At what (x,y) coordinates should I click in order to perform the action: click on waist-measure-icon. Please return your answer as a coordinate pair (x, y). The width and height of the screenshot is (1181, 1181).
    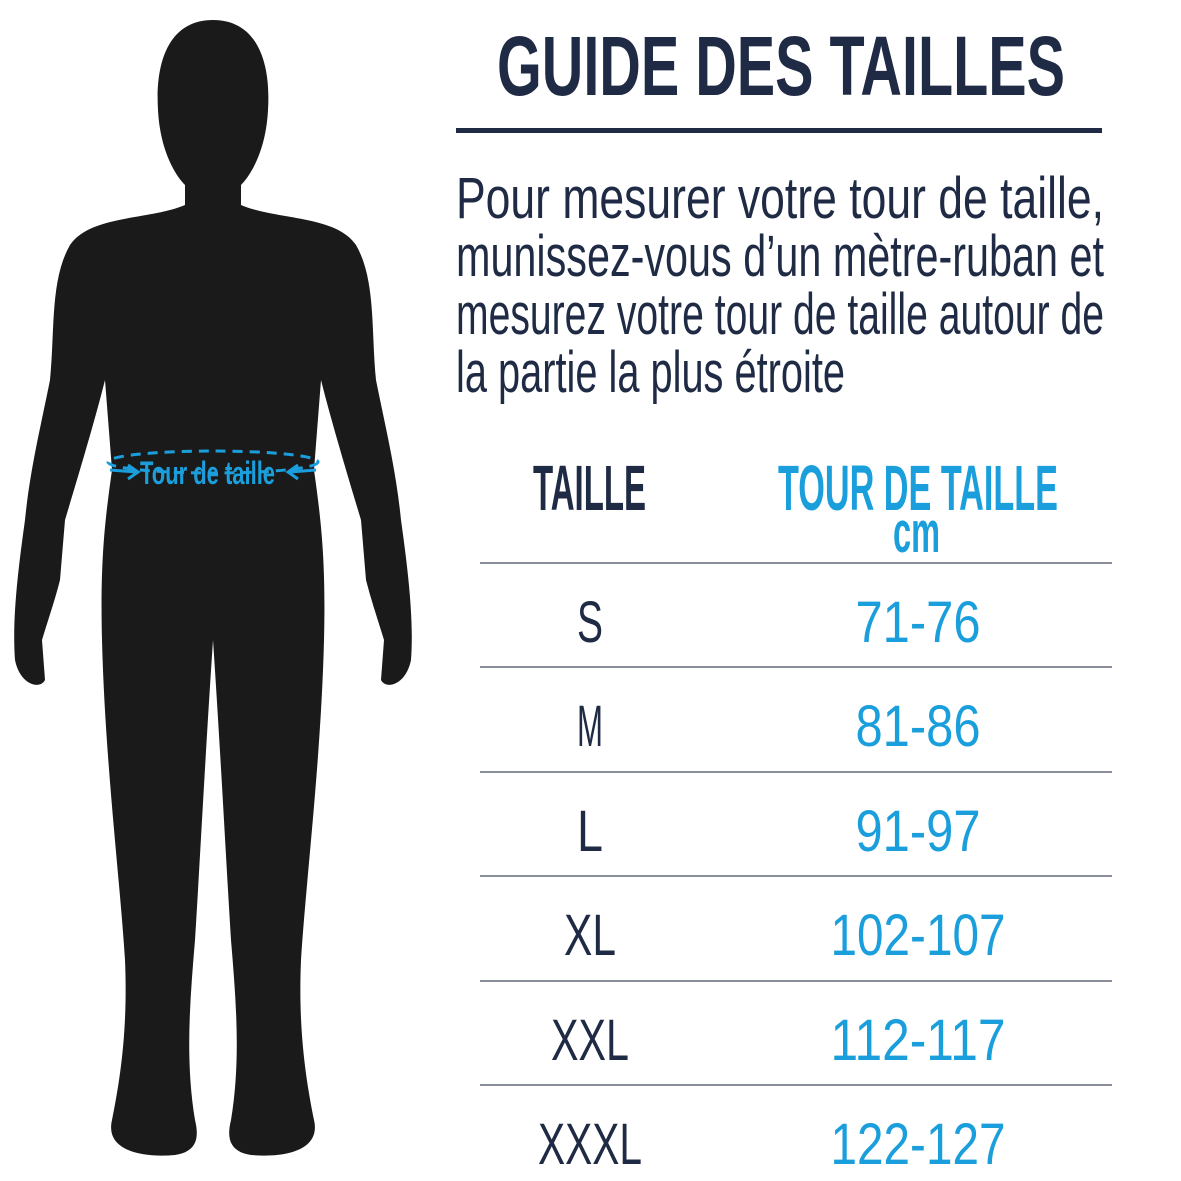
    Looking at the image, I should click on (213, 465).